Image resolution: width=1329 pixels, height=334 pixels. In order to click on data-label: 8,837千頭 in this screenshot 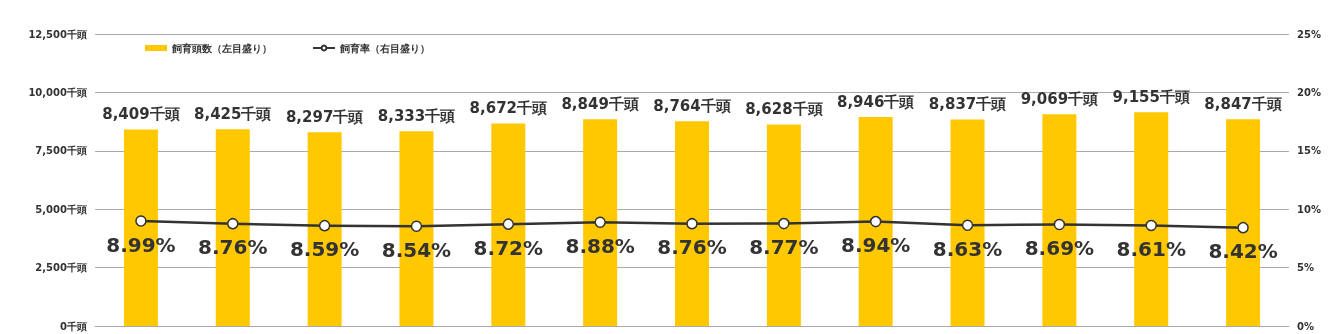, I will do `click(967, 104)`.